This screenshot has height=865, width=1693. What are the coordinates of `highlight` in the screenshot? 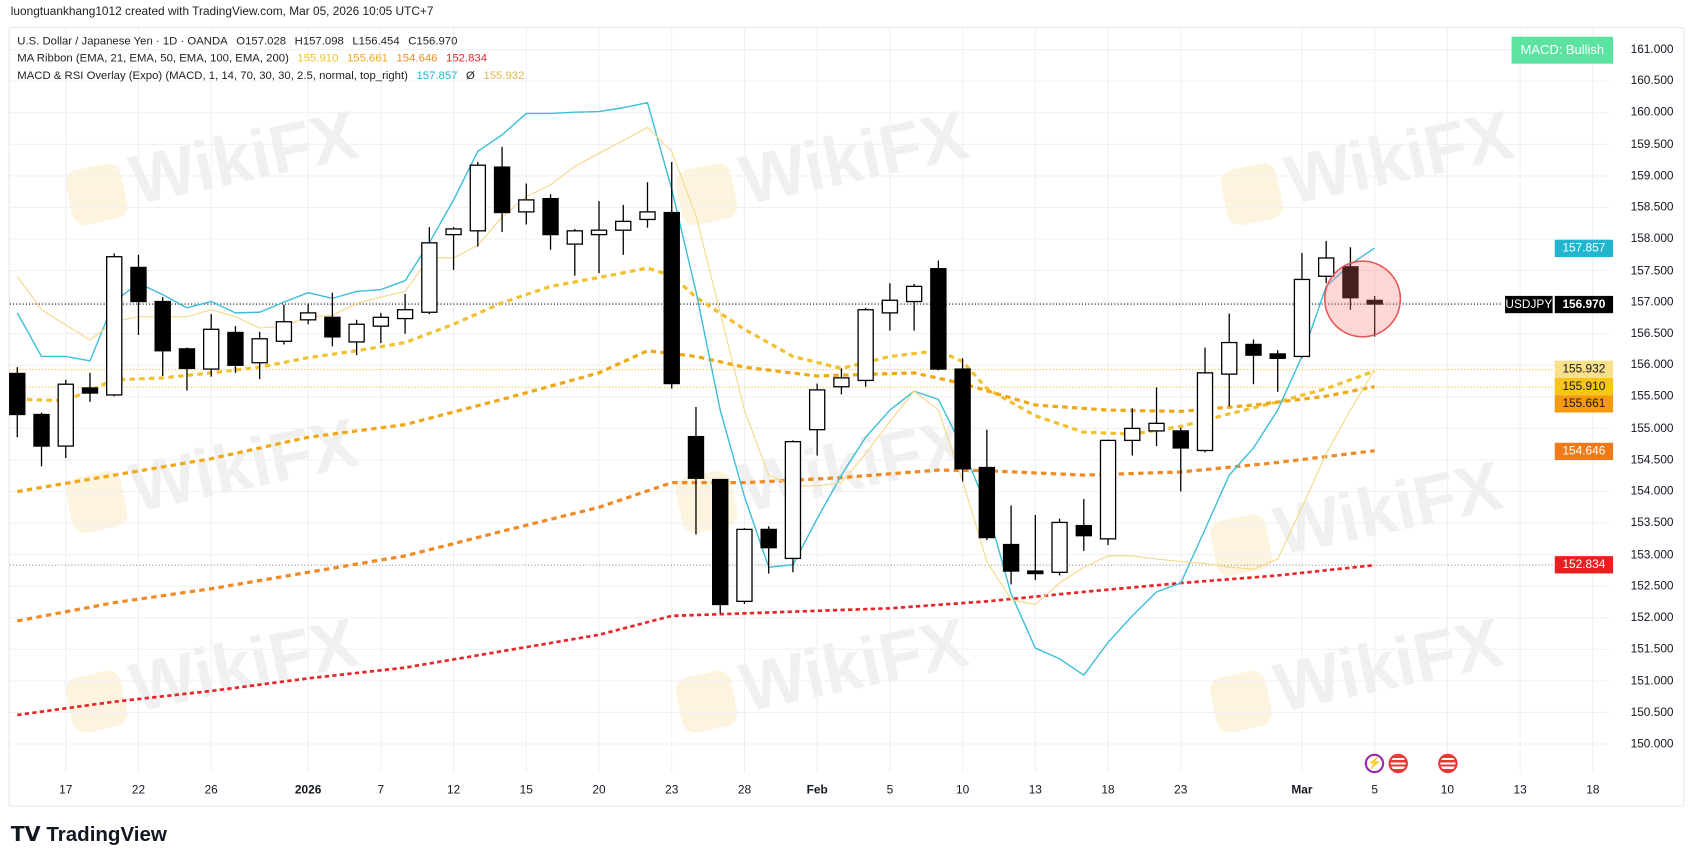 It's located at (1362, 299).